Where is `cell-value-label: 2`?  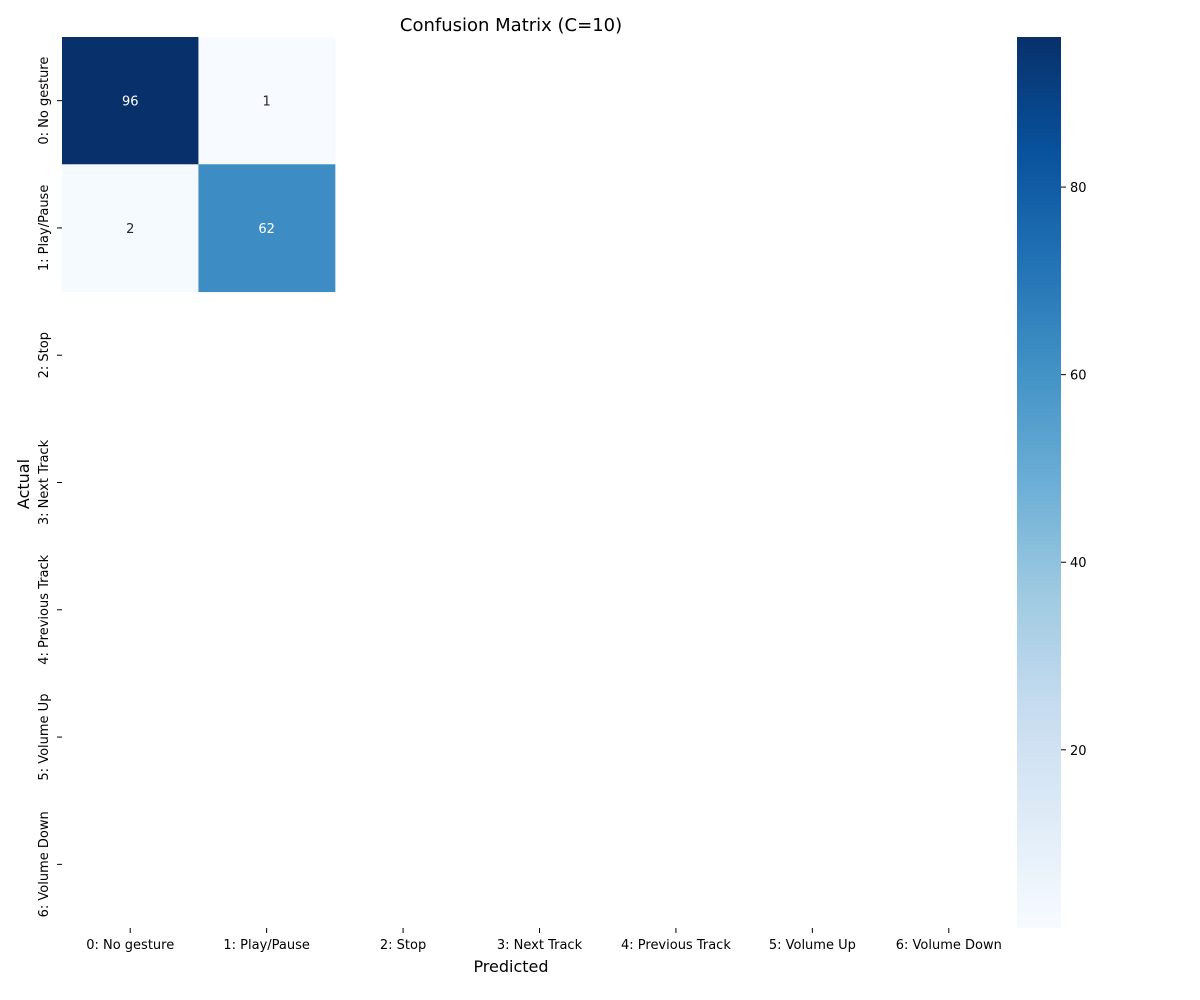
cell-value-label: 2 is located at coordinates (130, 229).